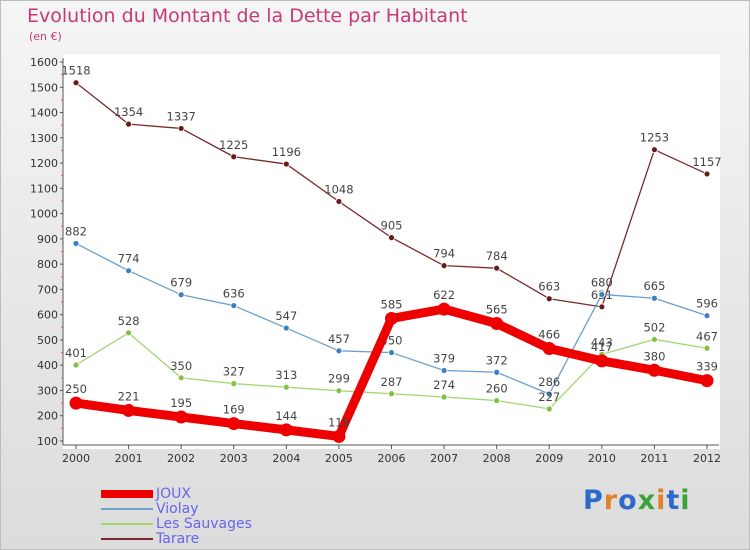 Image resolution: width=750 pixels, height=550 pixels. What do you see at coordinates (654, 458) in the screenshot?
I see `x-tick-label: 2011` at bounding box center [654, 458].